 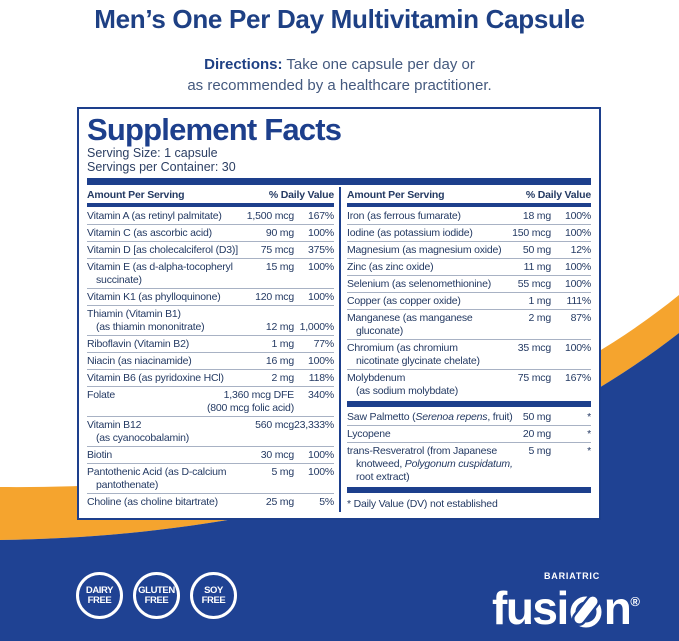 What do you see at coordinates (210, 296) in the screenshot?
I see `table-row: Vitamin K1 (as phylloquinone) 120 mcg 100%` at bounding box center [210, 296].